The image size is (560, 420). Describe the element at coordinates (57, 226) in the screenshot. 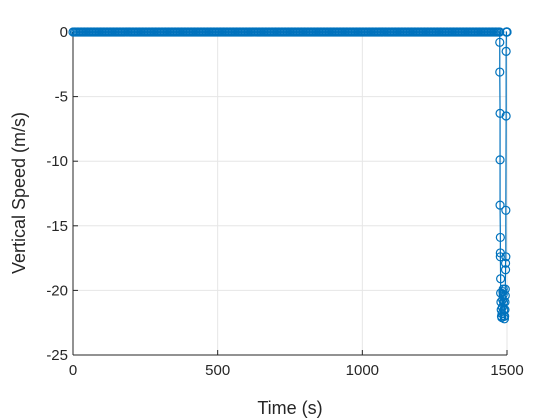

I see `y-tick-label: -15` at that location.